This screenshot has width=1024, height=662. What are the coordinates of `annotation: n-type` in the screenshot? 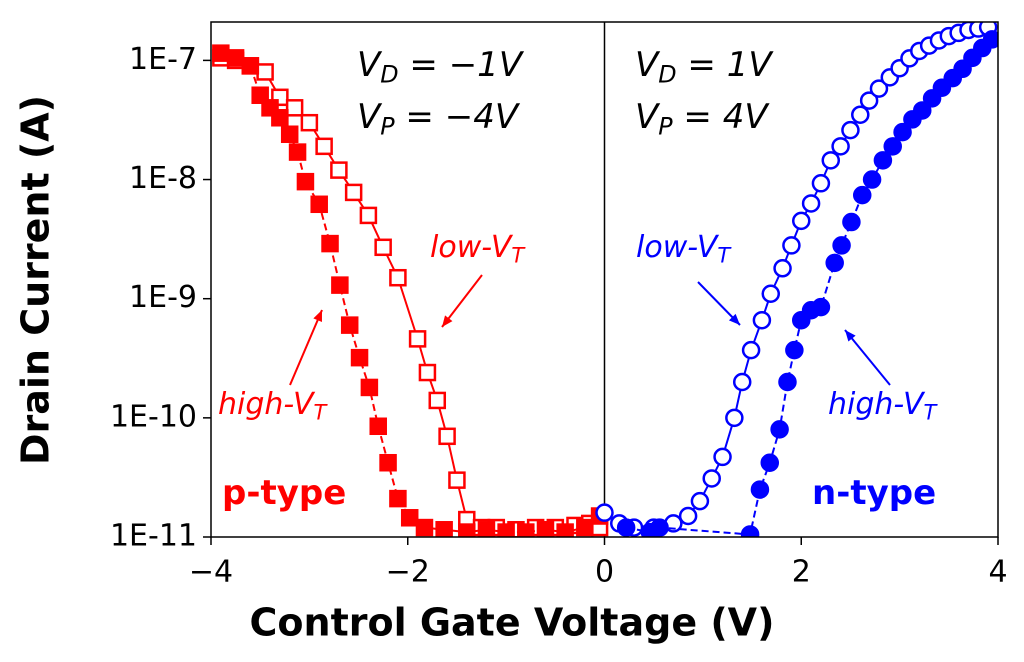 It's located at (874, 493).